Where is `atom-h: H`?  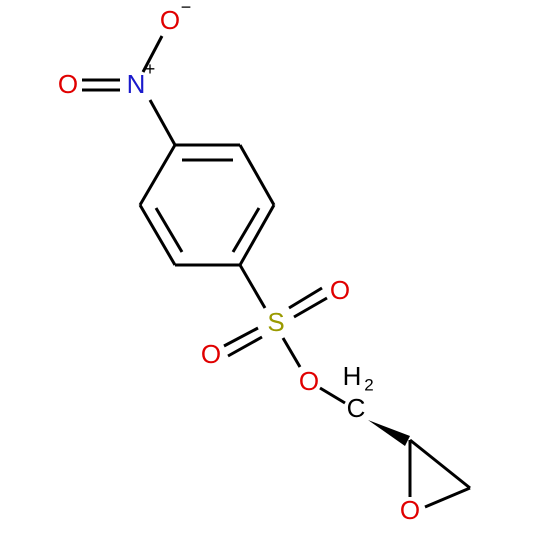 atom-h: H is located at coordinates (352, 376).